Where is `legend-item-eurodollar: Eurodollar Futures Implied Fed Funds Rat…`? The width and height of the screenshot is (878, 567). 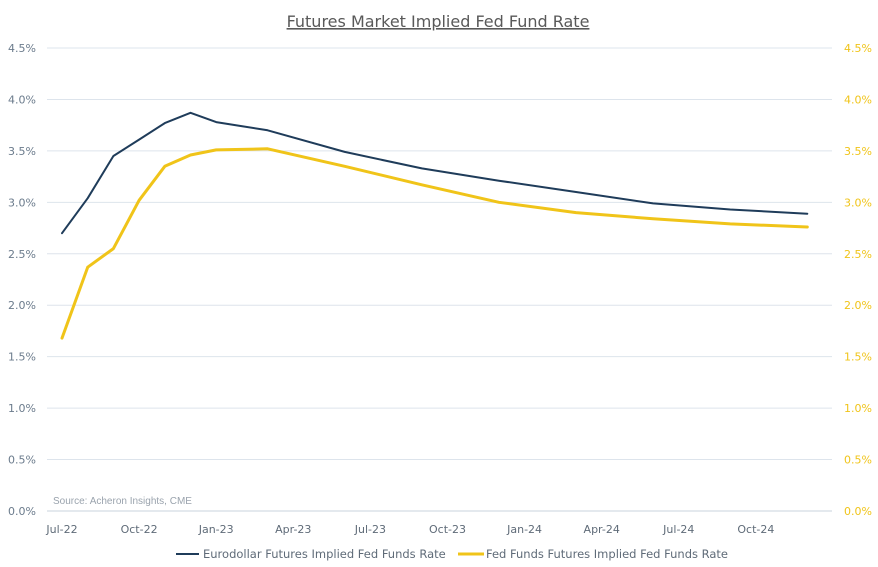
legend-item-eurodollar: Eurodollar Futures Implied Fed Funds Rat… is located at coordinates (311, 554).